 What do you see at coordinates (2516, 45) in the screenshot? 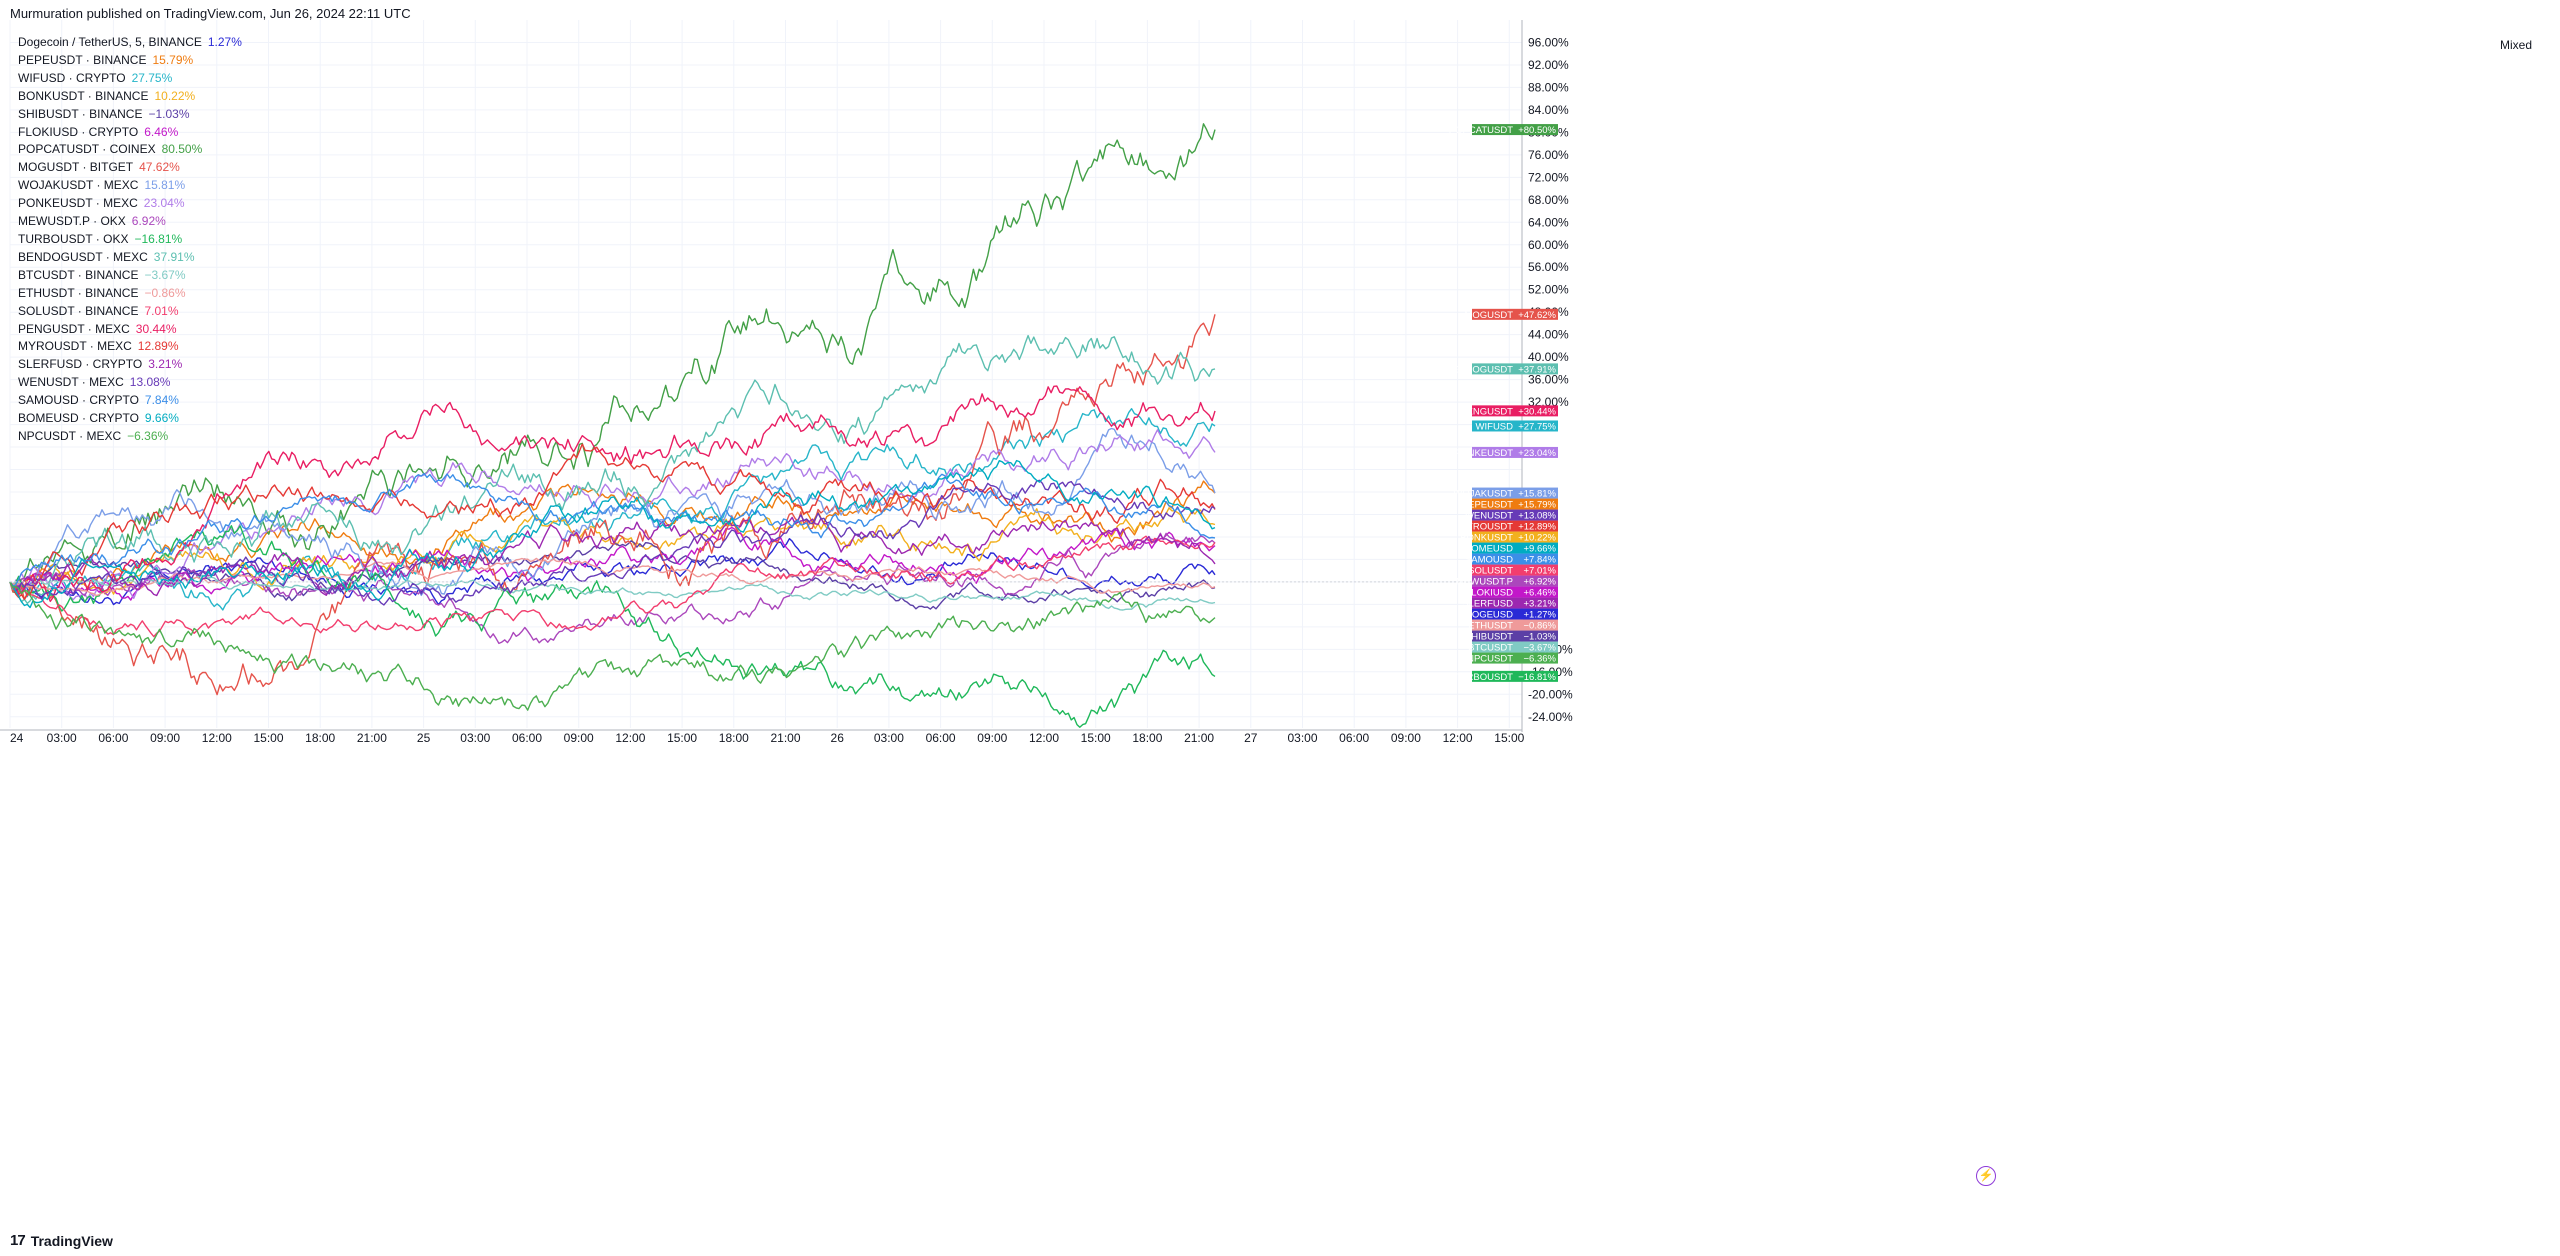
I see `scale-mode-label: Mixed` at bounding box center [2516, 45].